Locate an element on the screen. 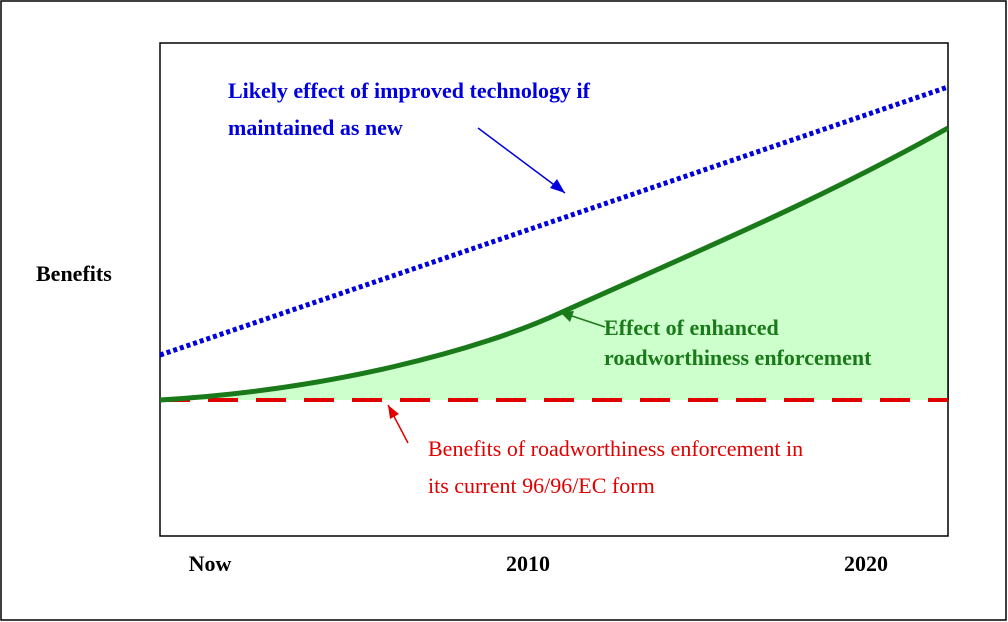 Image resolution: width=1008 pixels, height=622 pixels. annotation: Effect of enhanced is located at coordinates (691, 327).